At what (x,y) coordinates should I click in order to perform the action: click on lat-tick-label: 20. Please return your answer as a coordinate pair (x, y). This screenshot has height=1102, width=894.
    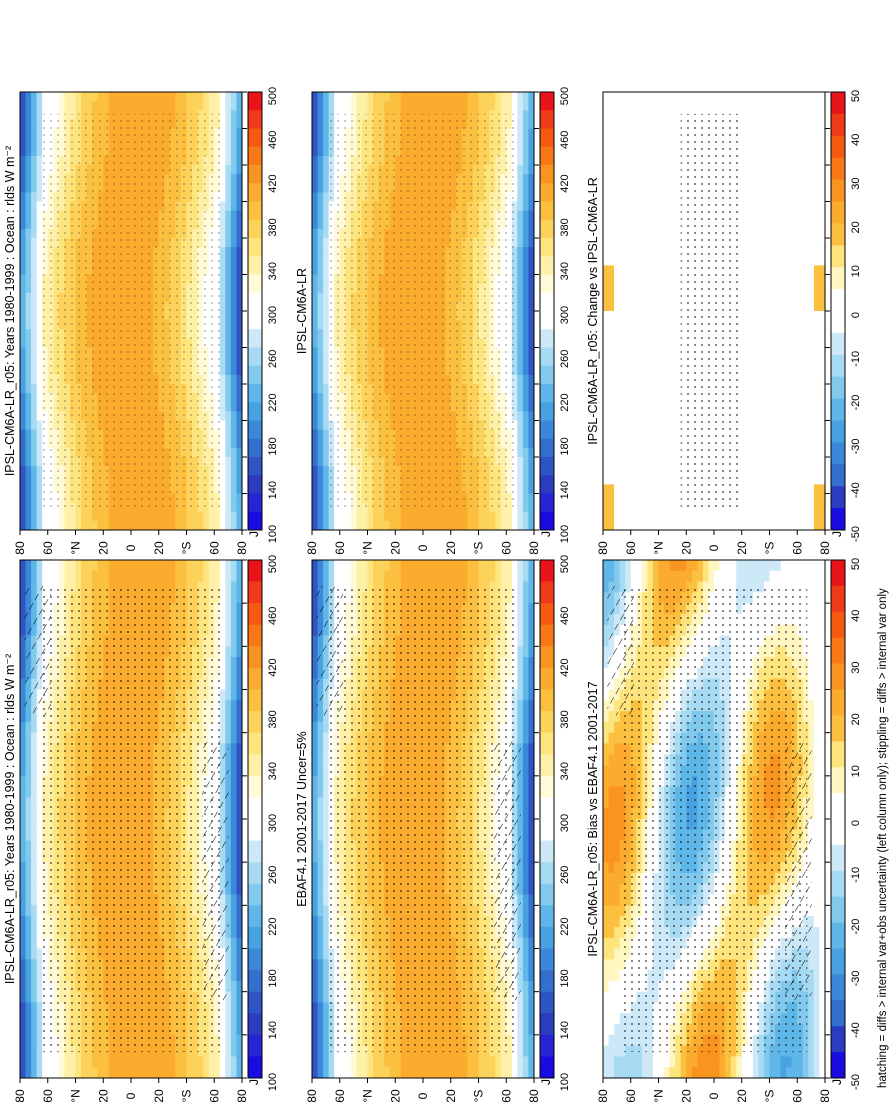
    Looking at the image, I should click on (159, 1095).